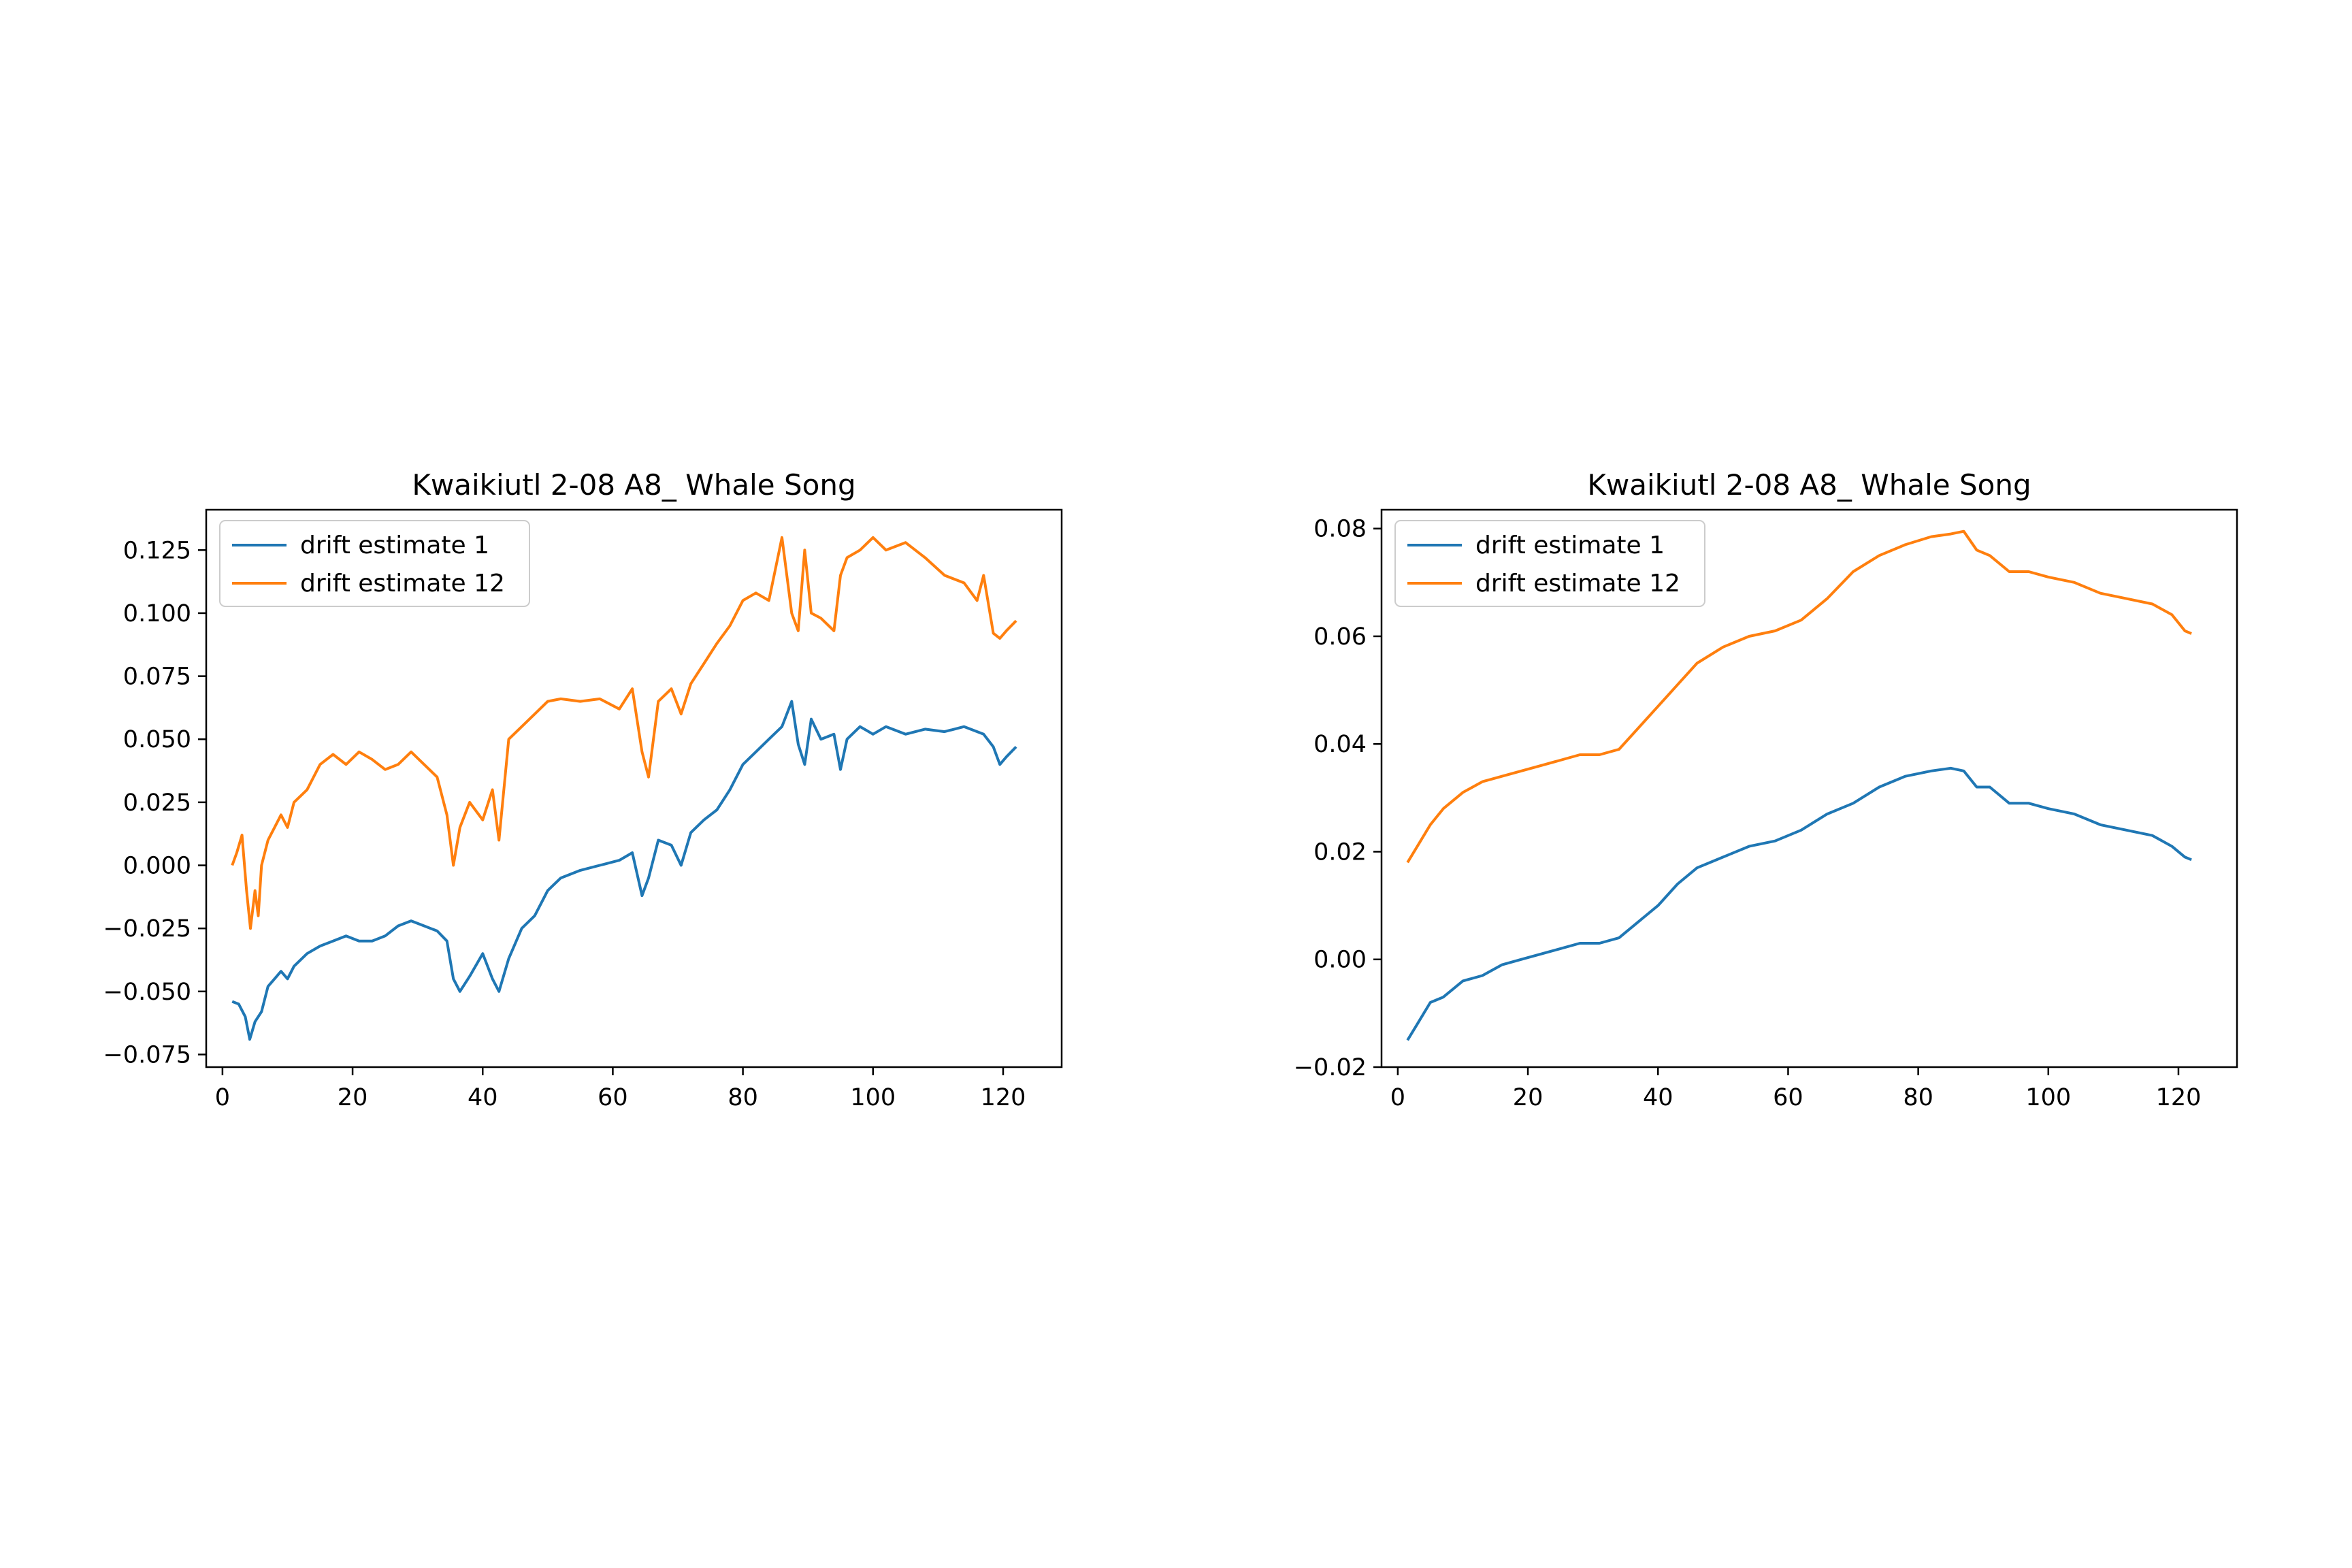  Describe the element at coordinates (157, 677) in the screenshot. I see `y-tick-label: 0.075` at that location.